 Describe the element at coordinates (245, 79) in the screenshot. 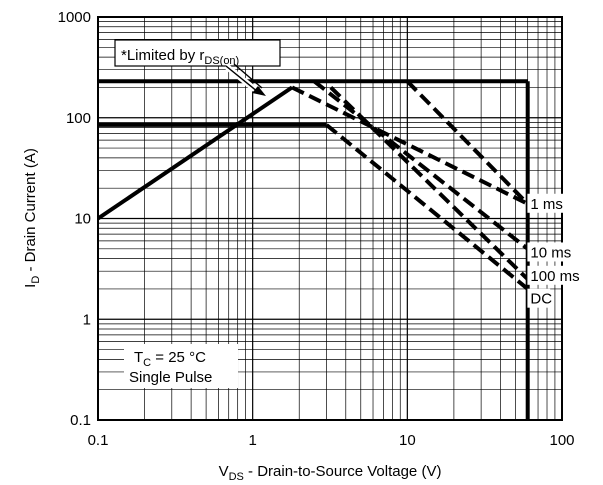

I see `limited-arrow` at that location.